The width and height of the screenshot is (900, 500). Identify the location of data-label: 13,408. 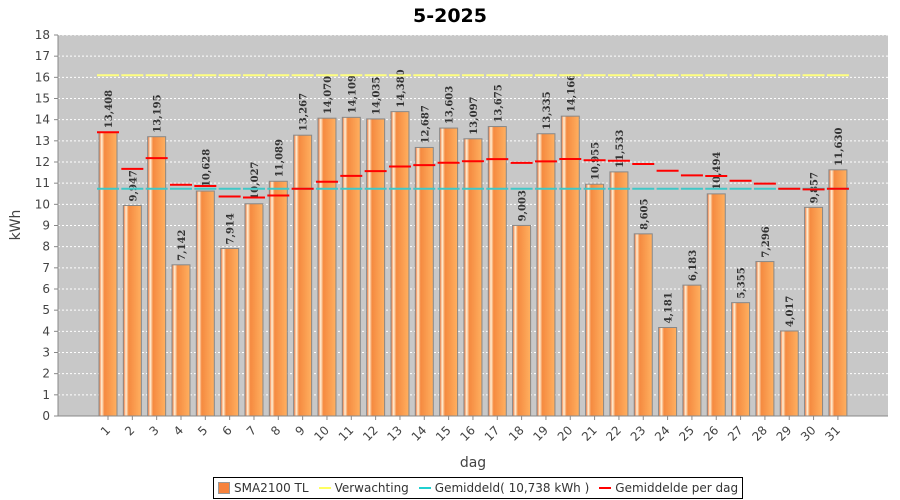
(109, 109).